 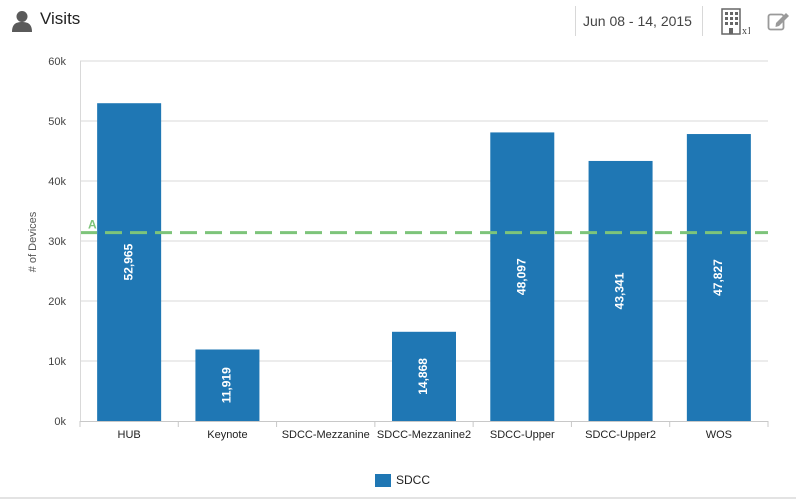 I want to click on bar-value-label: 52,965, so click(x=128, y=261).